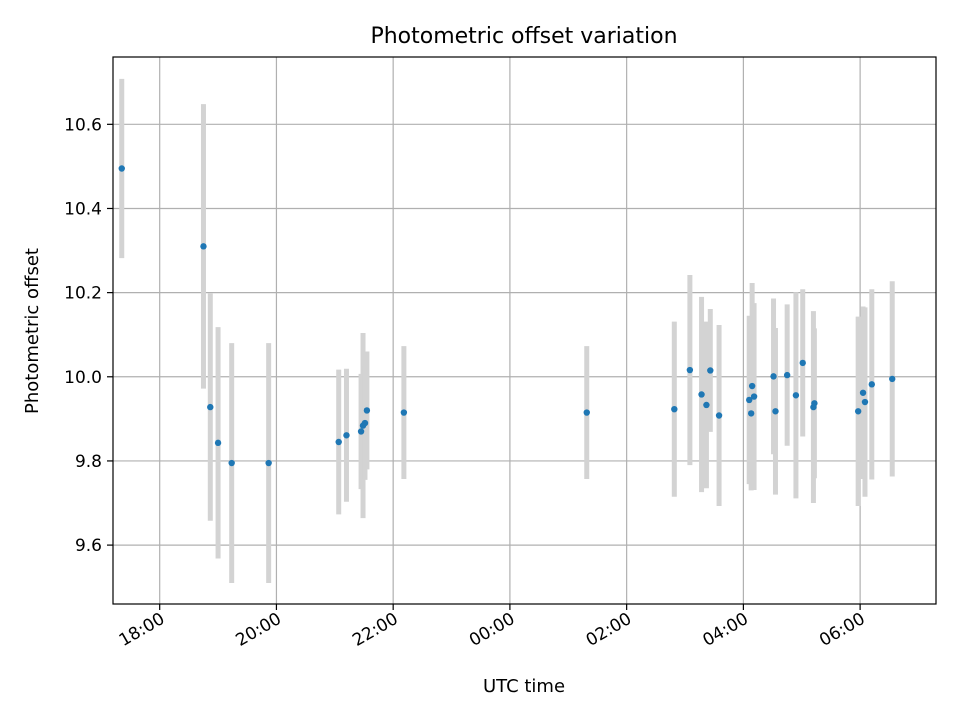 Image resolution: width=960 pixels, height=720 pixels. What do you see at coordinates (609, 630) in the screenshot?
I see `x-tick-label: 02:00` at bounding box center [609, 630].